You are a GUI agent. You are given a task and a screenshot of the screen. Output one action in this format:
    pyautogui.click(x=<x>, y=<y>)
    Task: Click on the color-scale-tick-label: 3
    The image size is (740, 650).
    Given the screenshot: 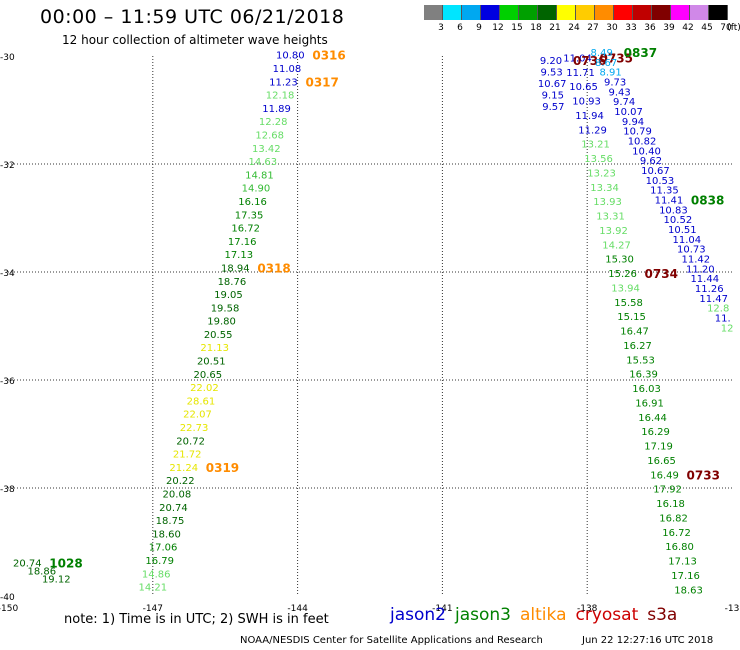 What is the action you would take?
    pyautogui.click(x=441, y=28)
    